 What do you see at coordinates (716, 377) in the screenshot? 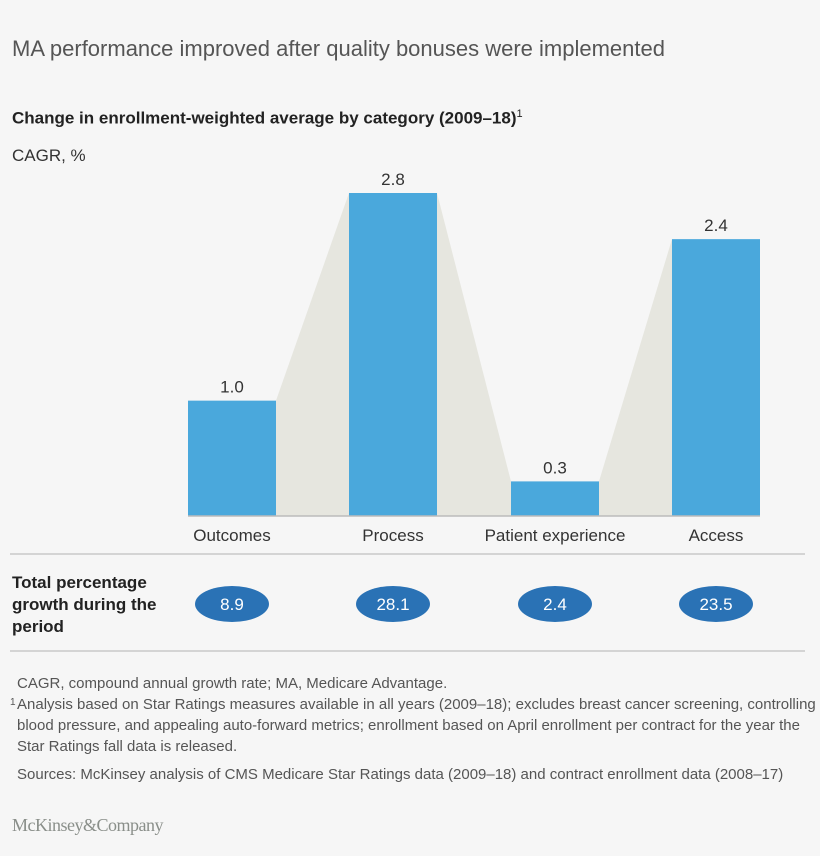
I see `bar-access` at bounding box center [716, 377].